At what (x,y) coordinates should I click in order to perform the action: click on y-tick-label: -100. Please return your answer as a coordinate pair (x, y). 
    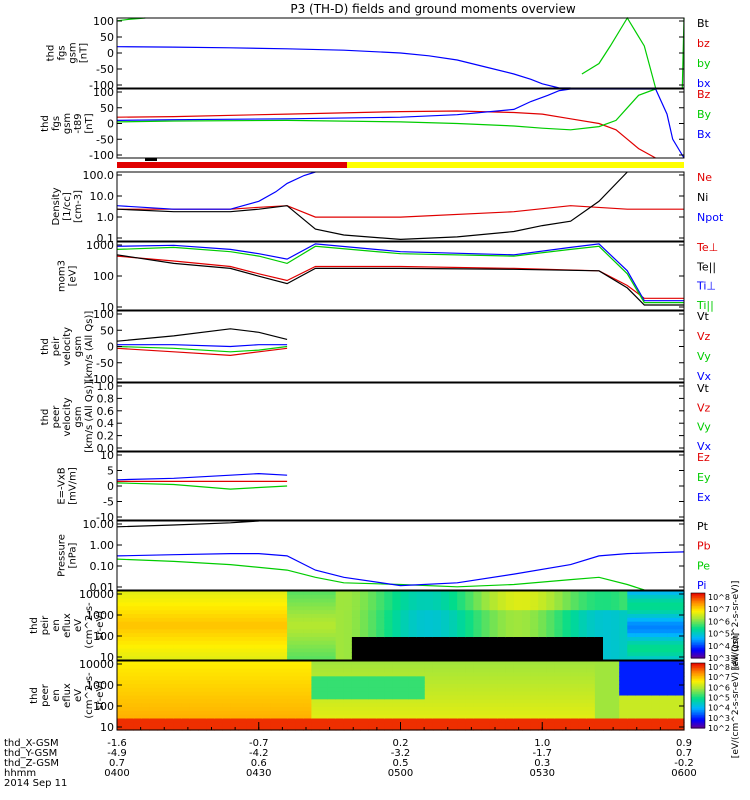
    Looking at the image, I should click on (101, 379).